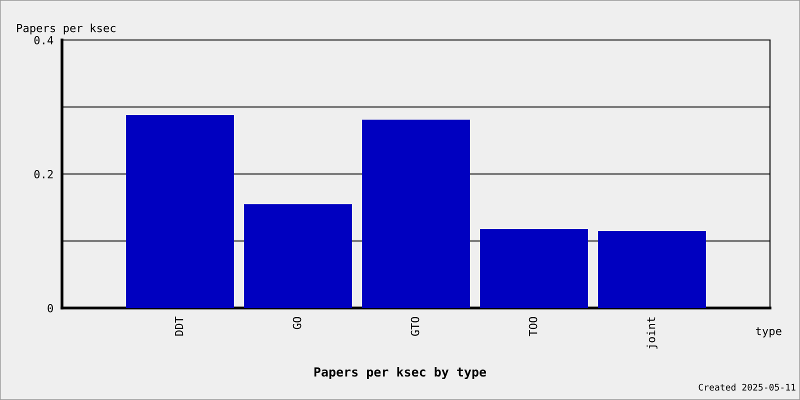  Describe the element at coordinates (66, 29) in the screenshot. I see `y-axis-title: Papers per ksec` at that location.